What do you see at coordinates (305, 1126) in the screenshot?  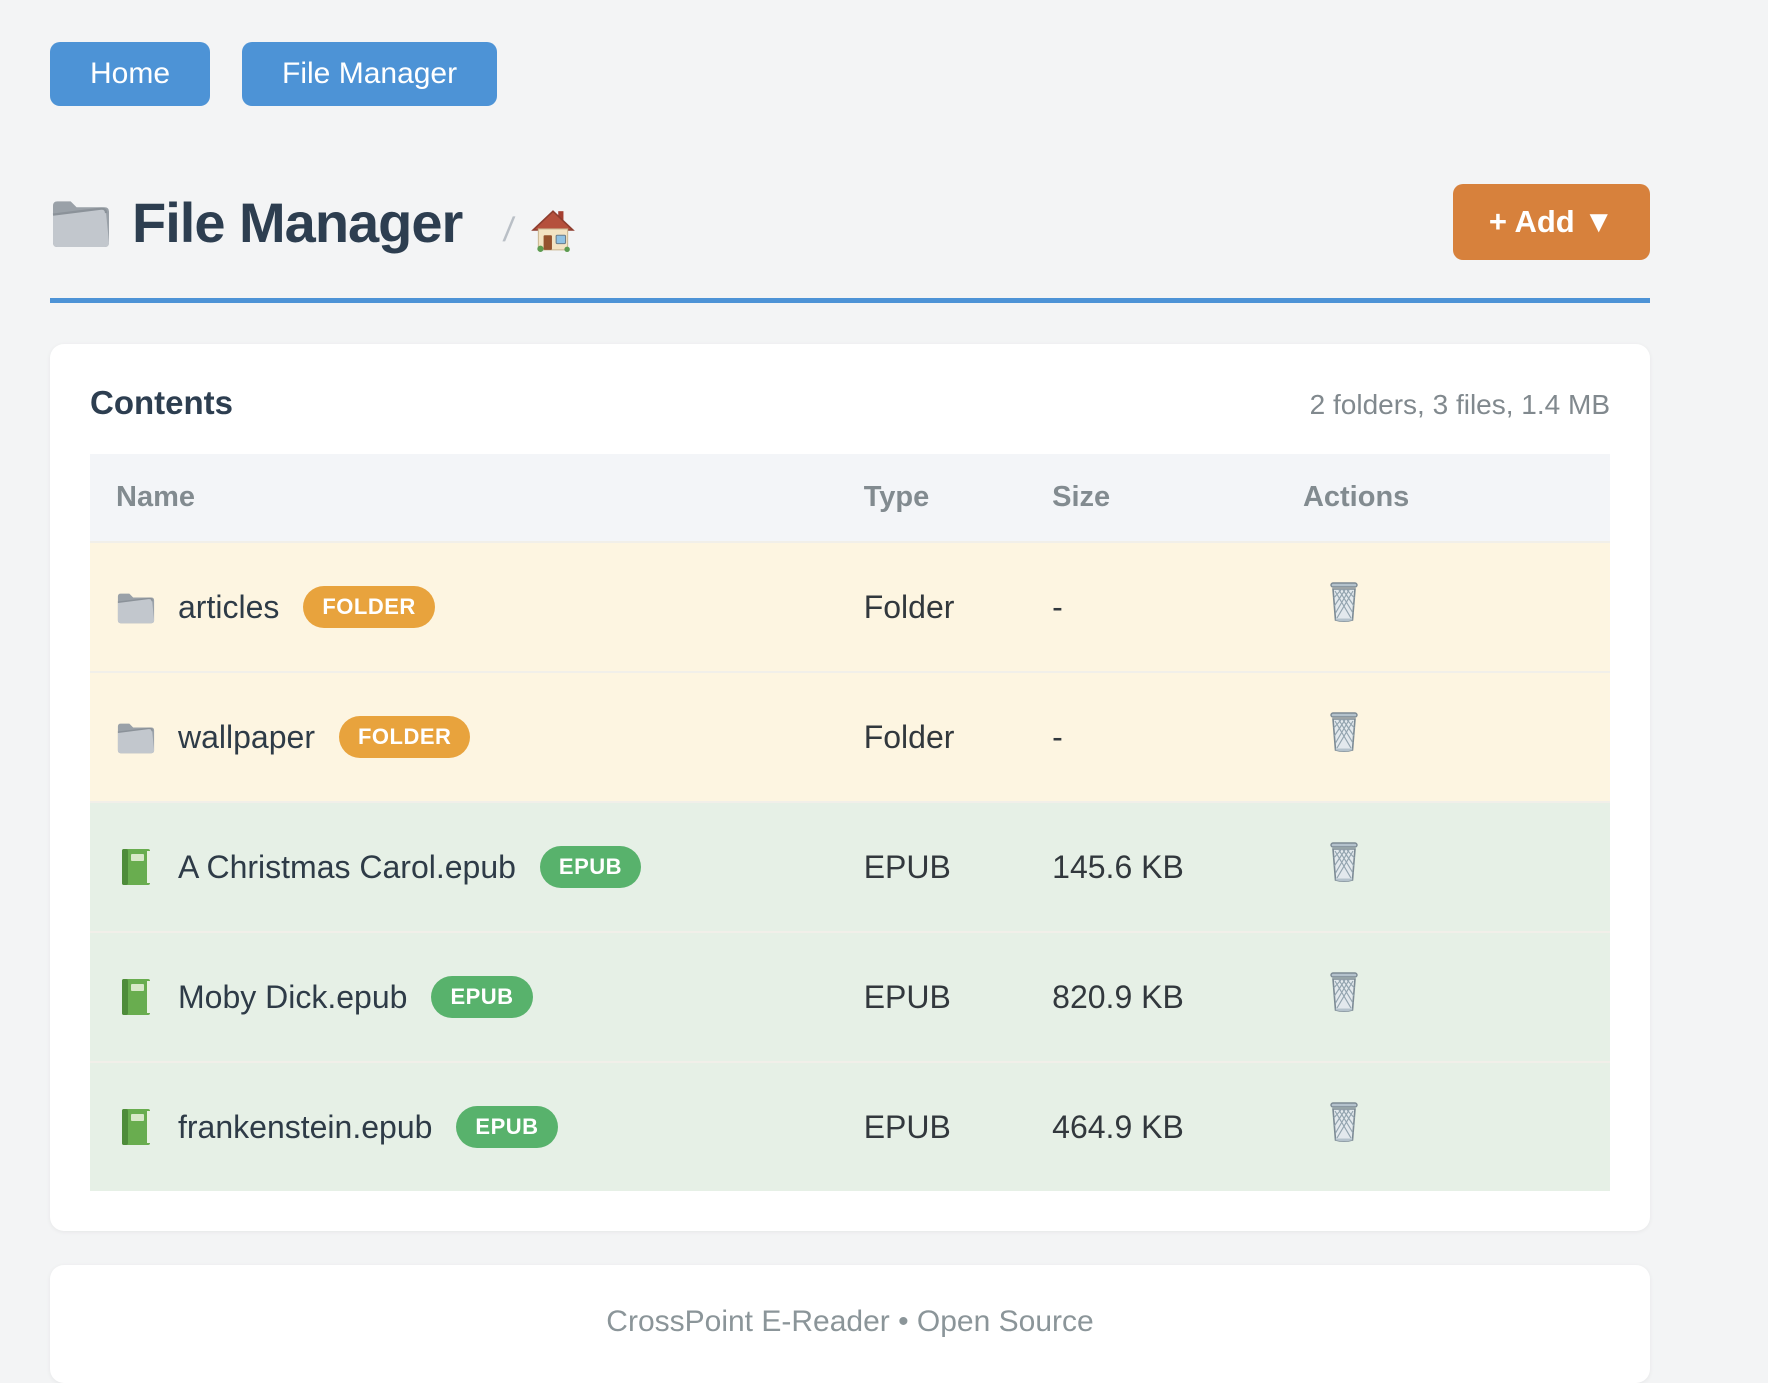 I see `file-name: frankenstein.epub` at bounding box center [305, 1126].